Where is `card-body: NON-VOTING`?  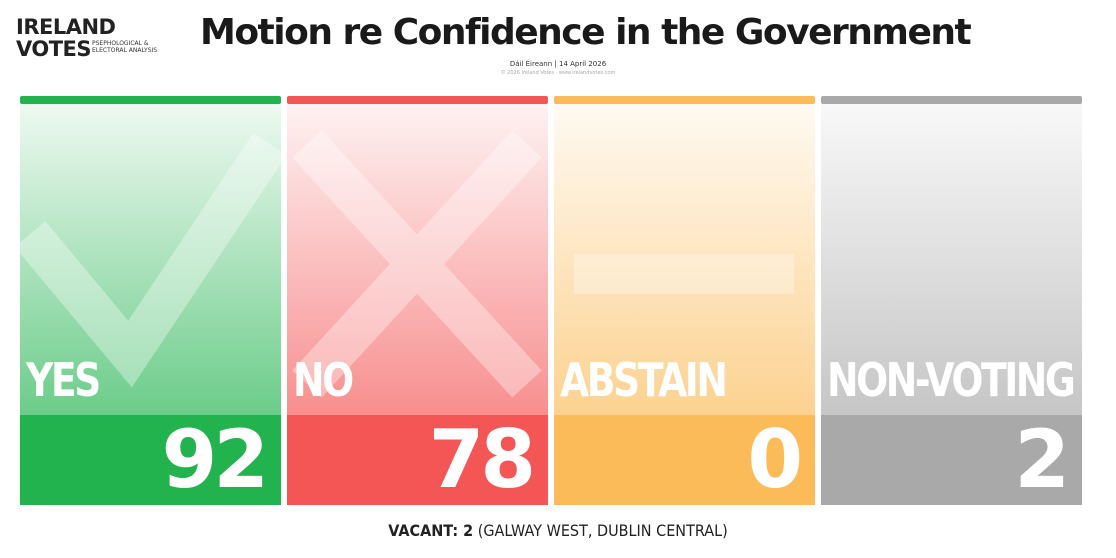 card-body: NON-VOTING is located at coordinates (951, 259).